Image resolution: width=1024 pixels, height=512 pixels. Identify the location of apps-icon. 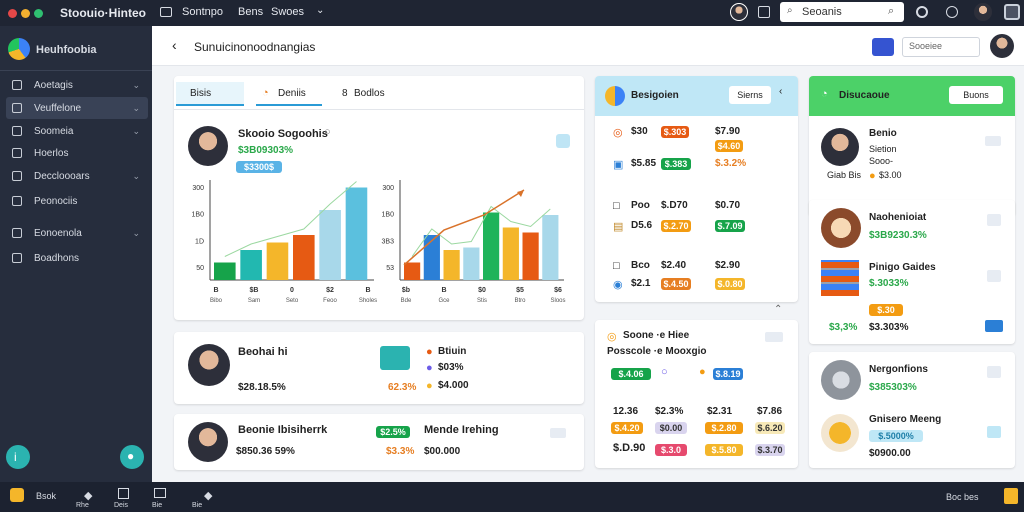
(1012, 12).